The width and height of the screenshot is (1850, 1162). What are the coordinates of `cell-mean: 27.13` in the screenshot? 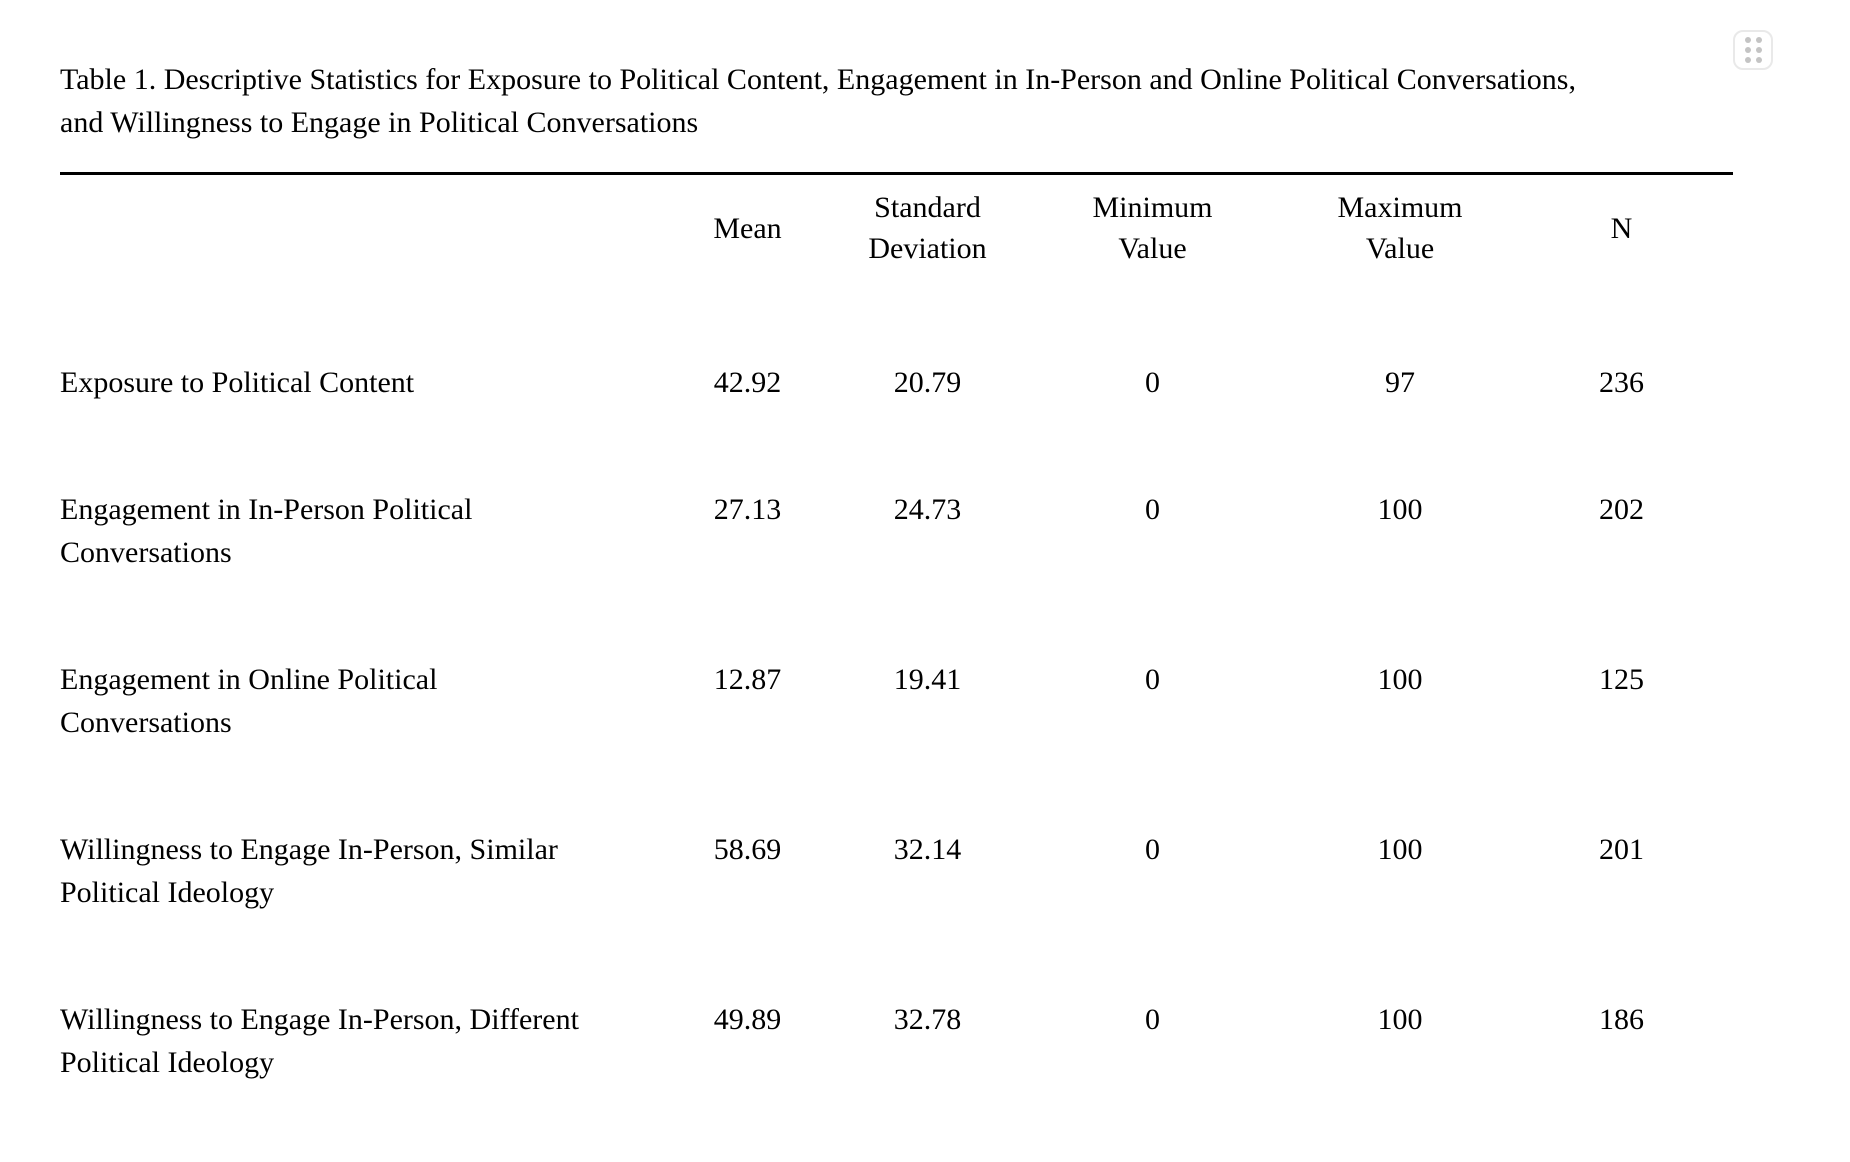 It's located at (747, 509).